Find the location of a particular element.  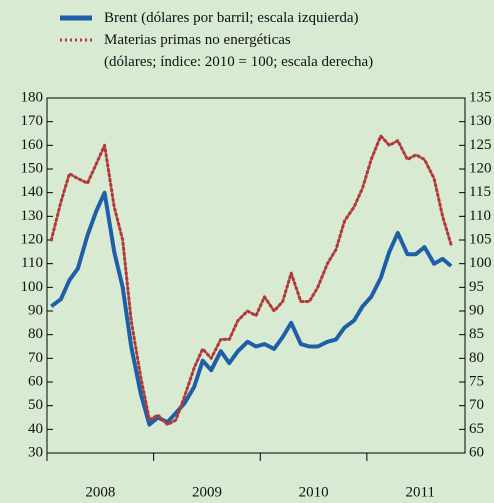

y2-tick-label: 120 is located at coordinates (480, 168).